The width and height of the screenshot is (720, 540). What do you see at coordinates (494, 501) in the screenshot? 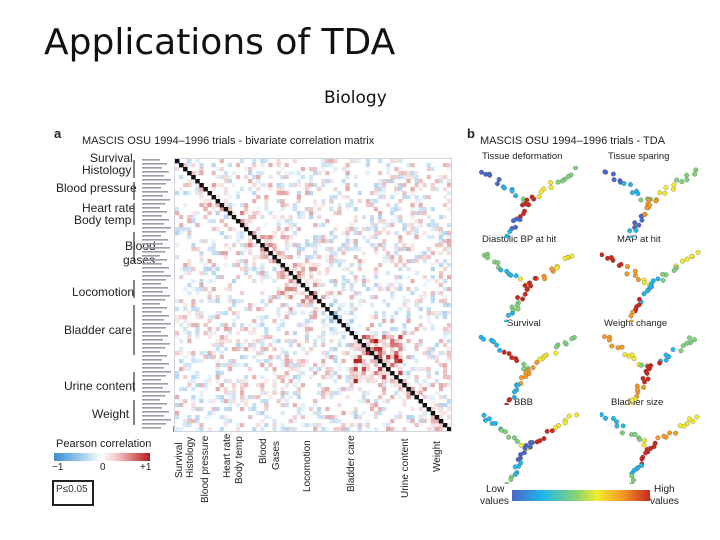
I see `tda-legend-low-2: values` at bounding box center [494, 501].